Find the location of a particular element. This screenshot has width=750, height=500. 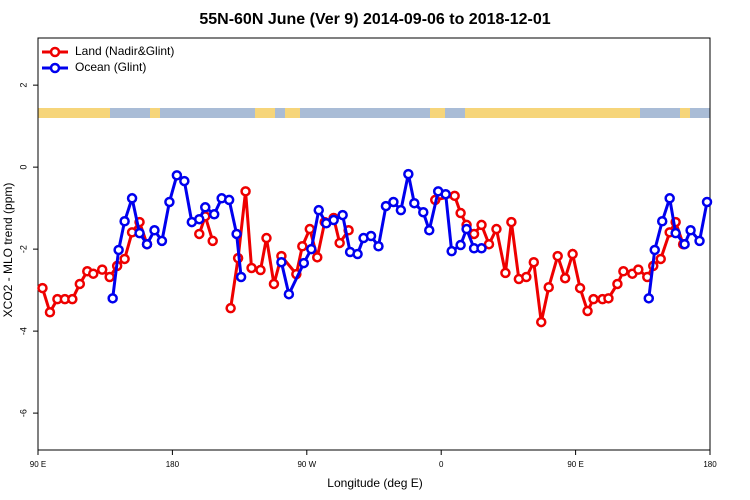

x-tick-label: 0 is located at coordinates (441, 464).